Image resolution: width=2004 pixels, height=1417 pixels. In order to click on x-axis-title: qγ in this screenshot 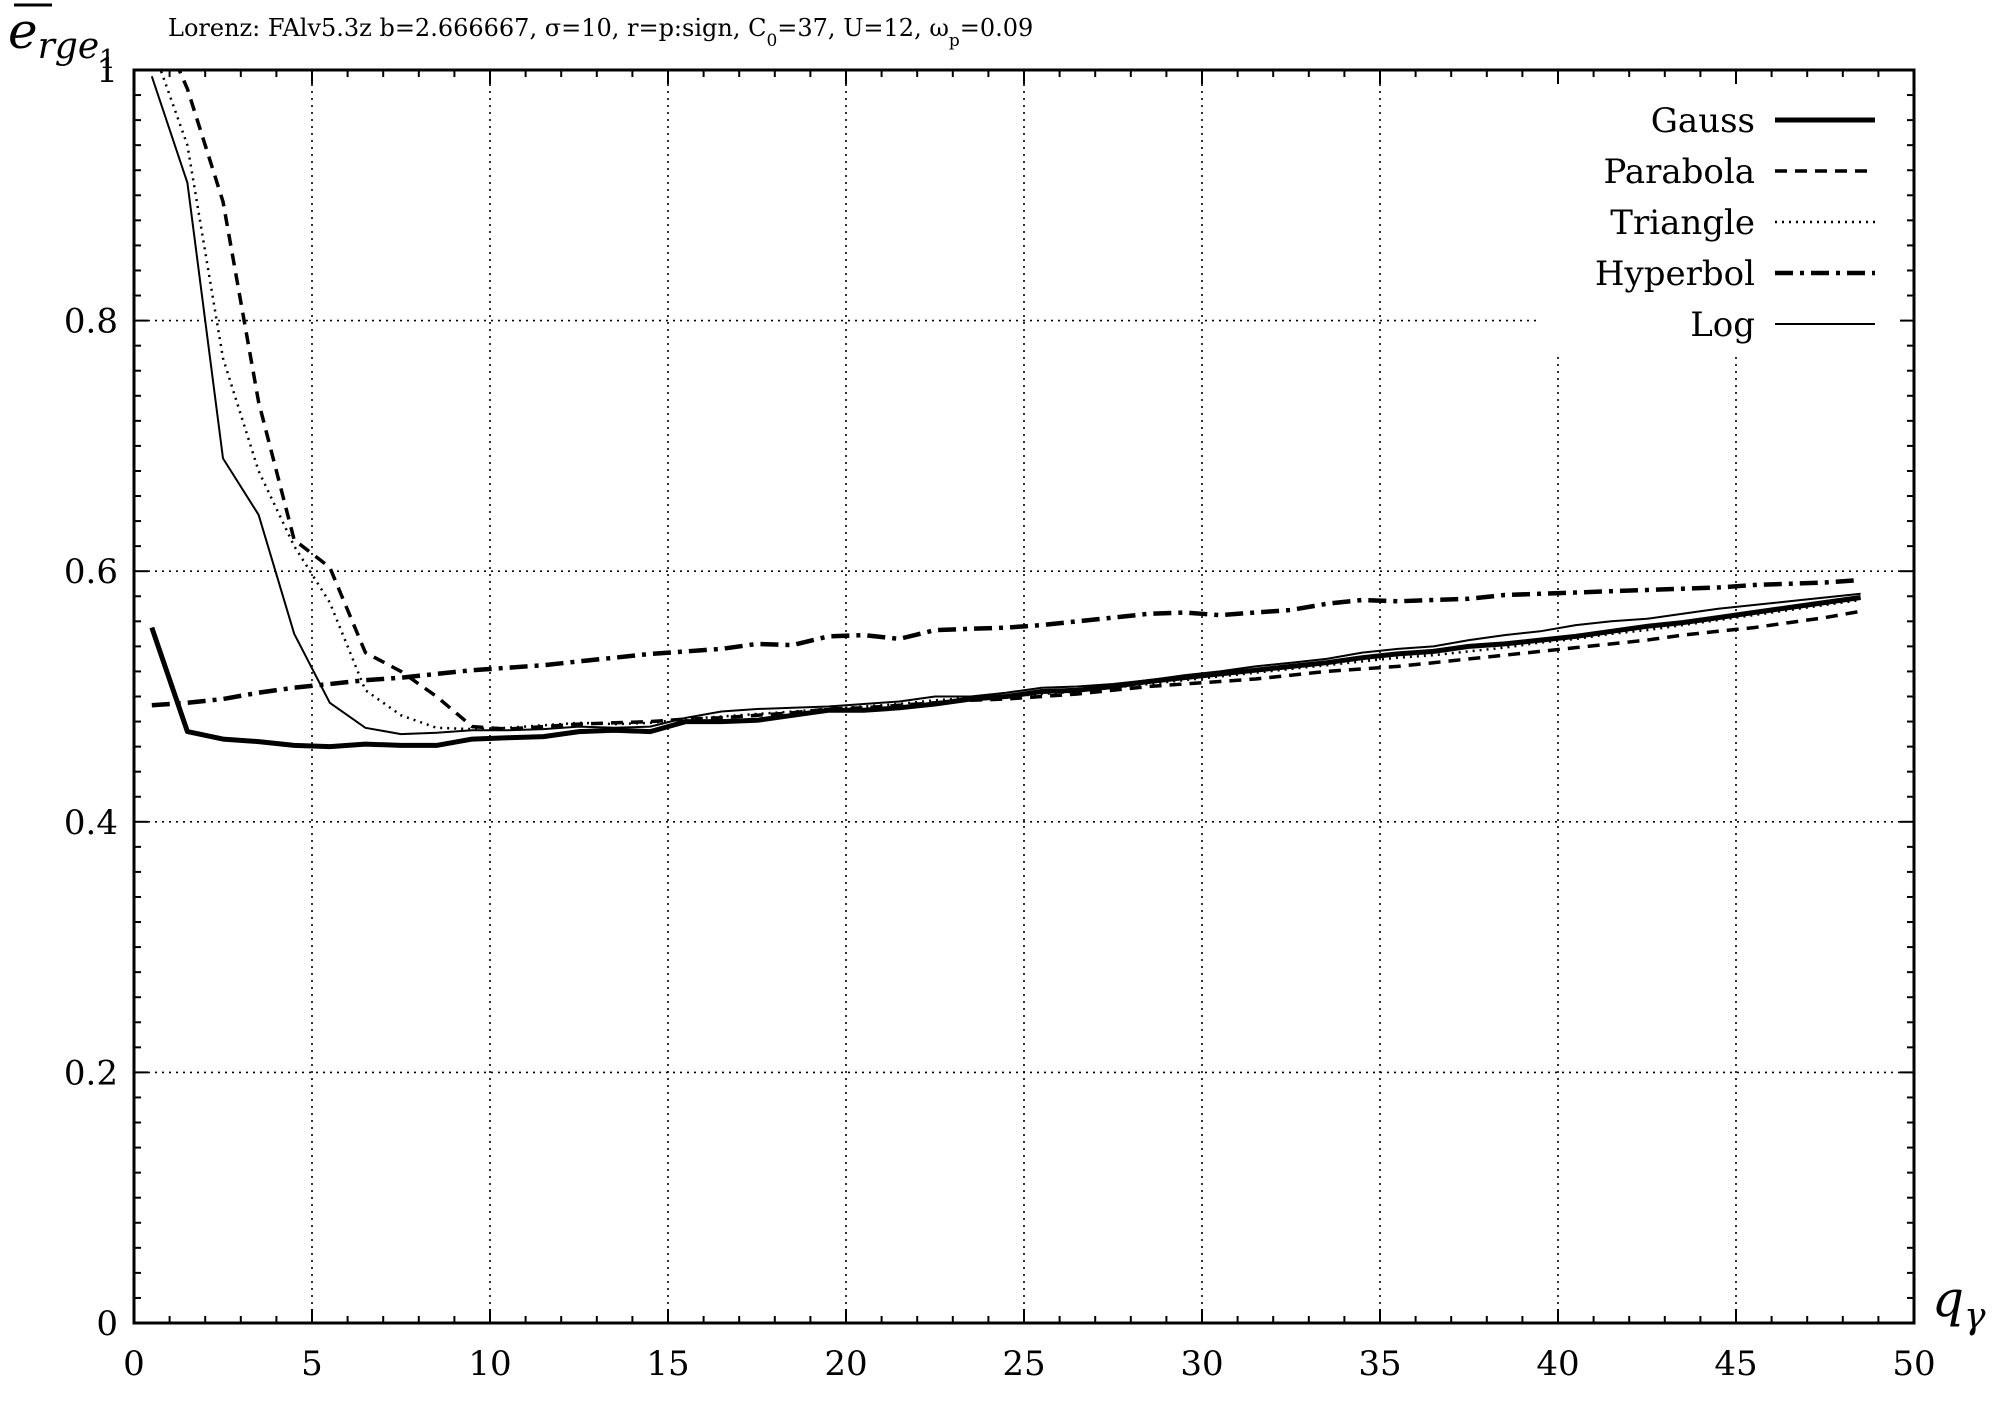, I will do `click(1959, 1303)`.